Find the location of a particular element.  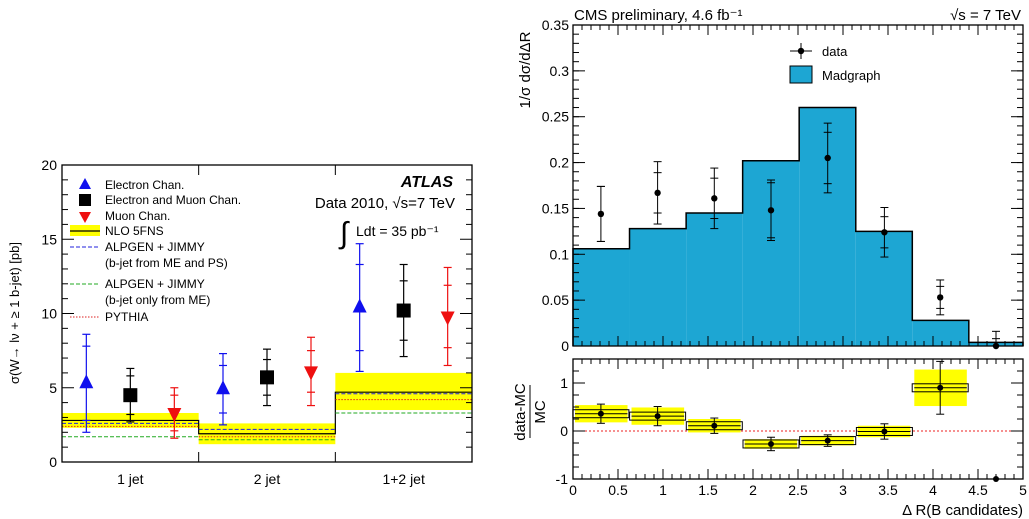

ratio-points is located at coordinates (785, 421).